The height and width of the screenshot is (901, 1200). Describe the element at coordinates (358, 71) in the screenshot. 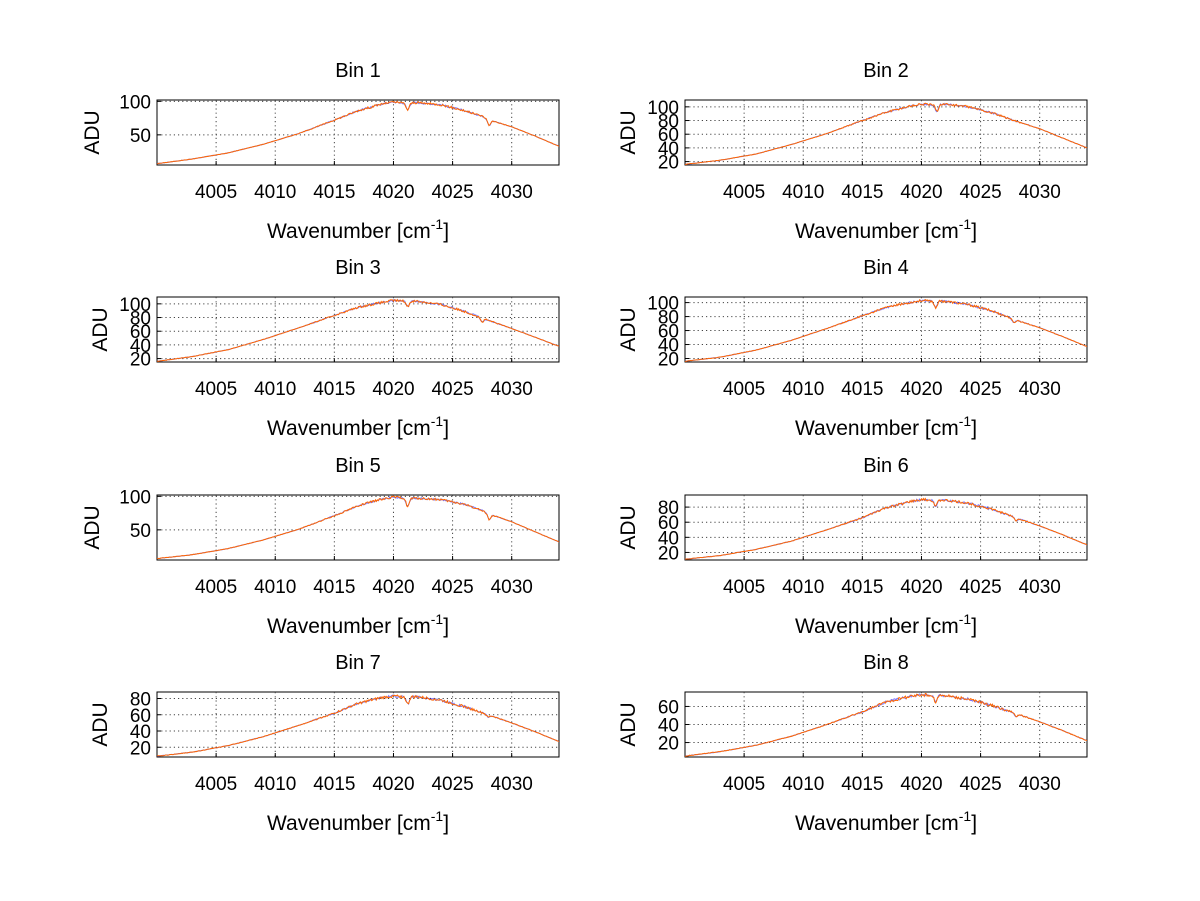

I see `subplot-title: Bin 1` at that location.